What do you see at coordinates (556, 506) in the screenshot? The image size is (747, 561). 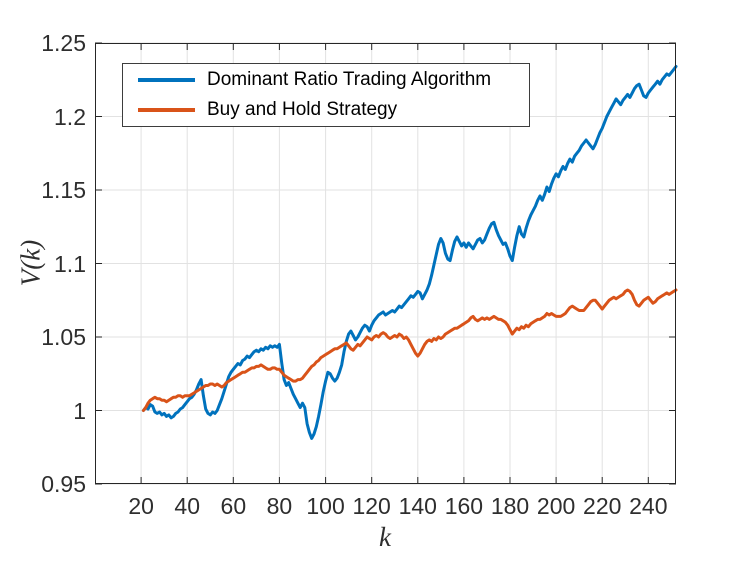 I see `x-tick-label: 200` at bounding box center [556, 506].